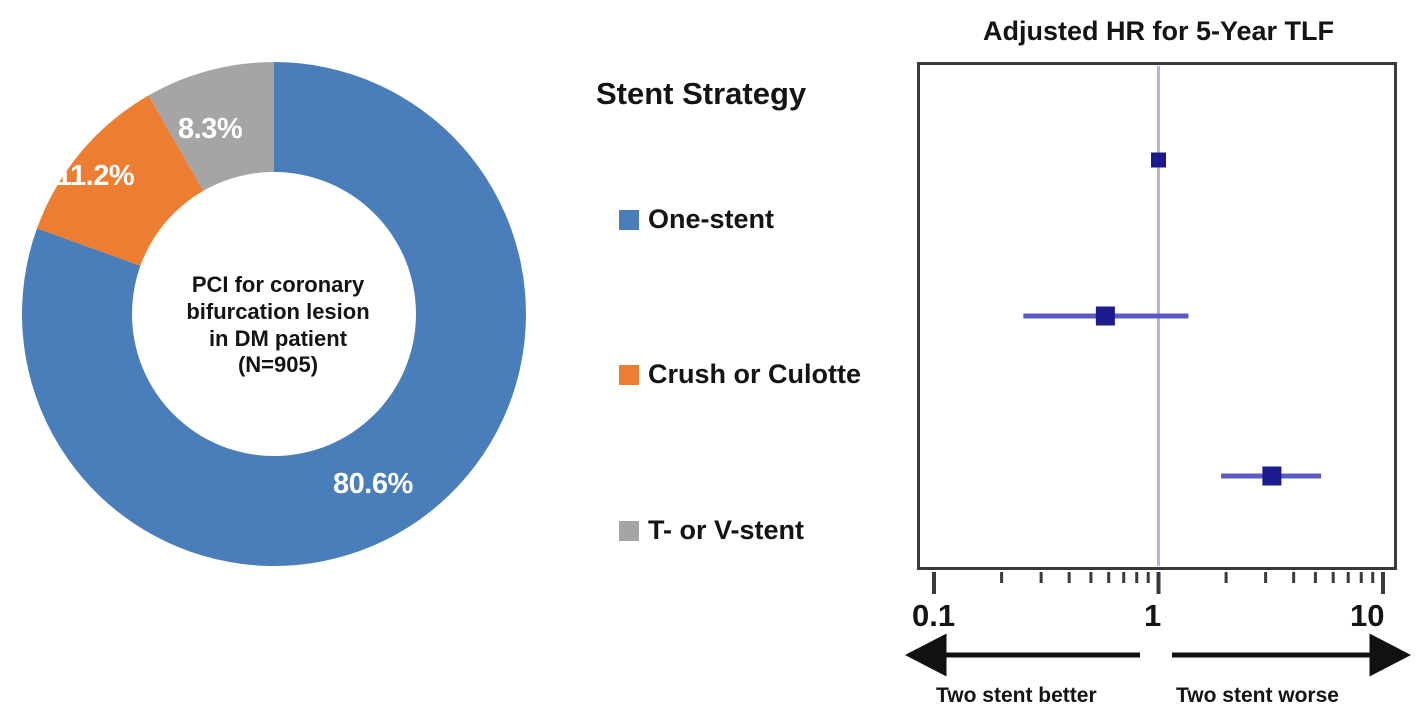 The width and height of the screenshot is (1417, 724). Describe the element at coordinates (278, 284) in the screenshot. I see `donut-caption-line-1: PCI for coronary` at that location.